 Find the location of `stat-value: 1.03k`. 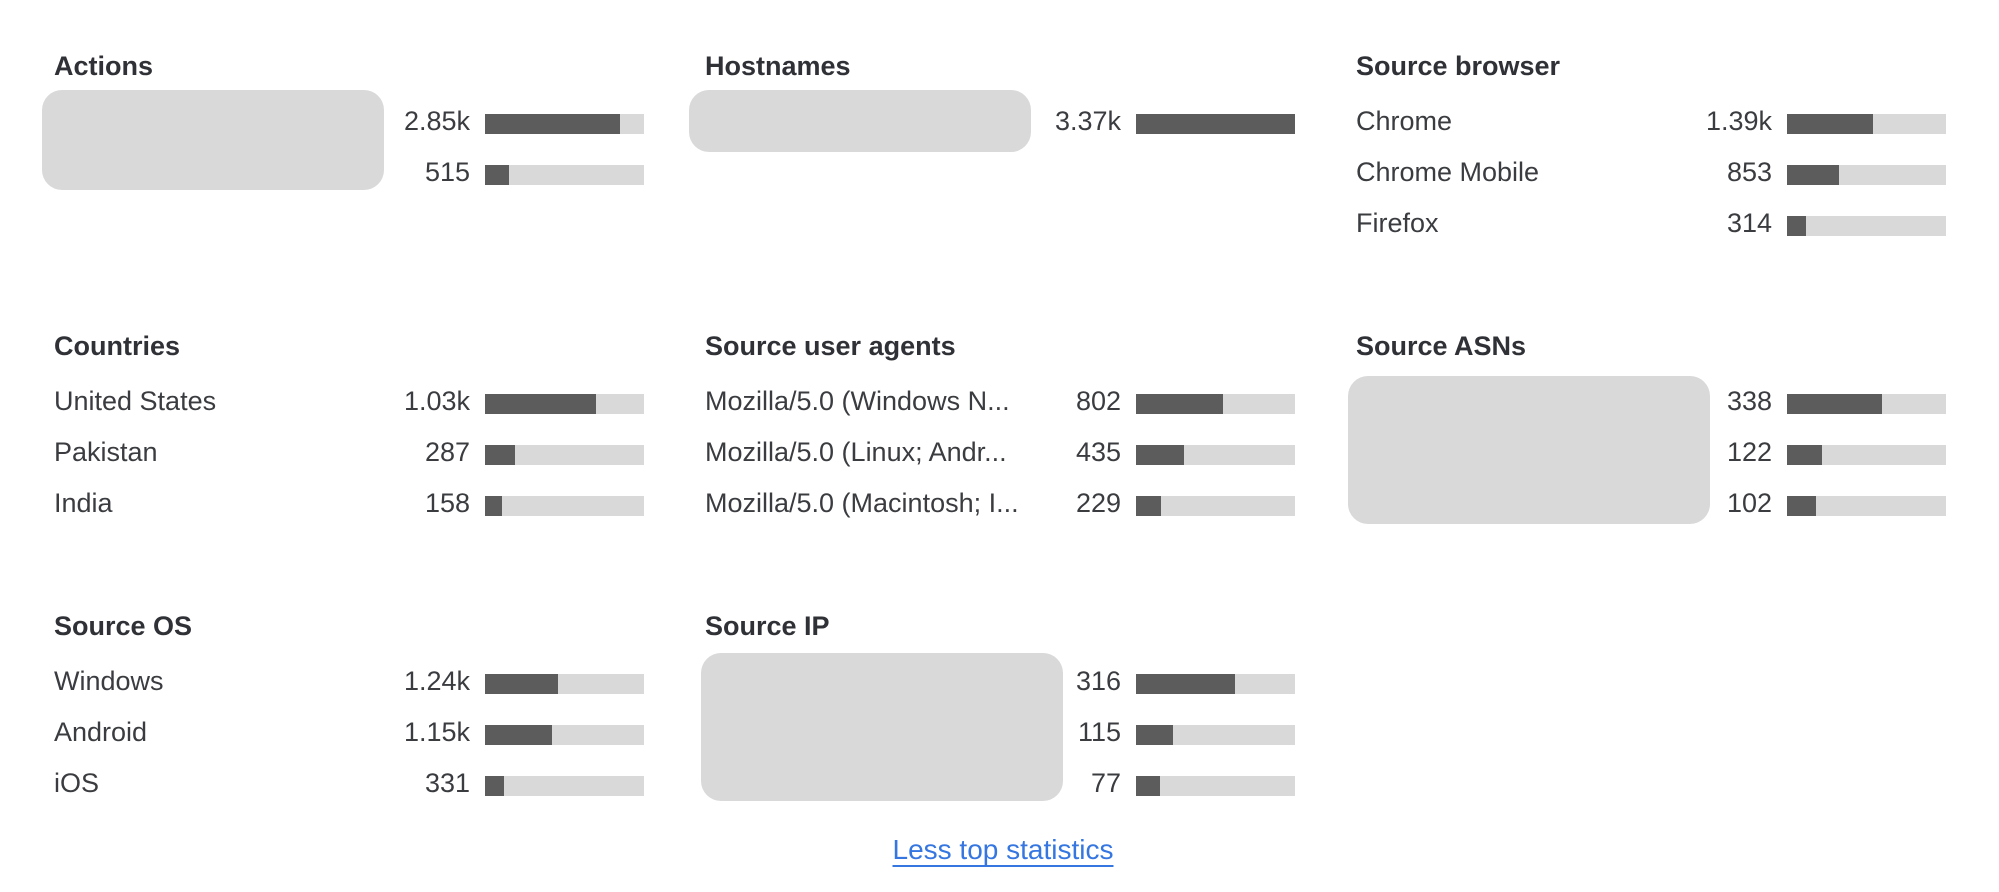

stat-value: 1.03k is located at coordinates (436, 401).